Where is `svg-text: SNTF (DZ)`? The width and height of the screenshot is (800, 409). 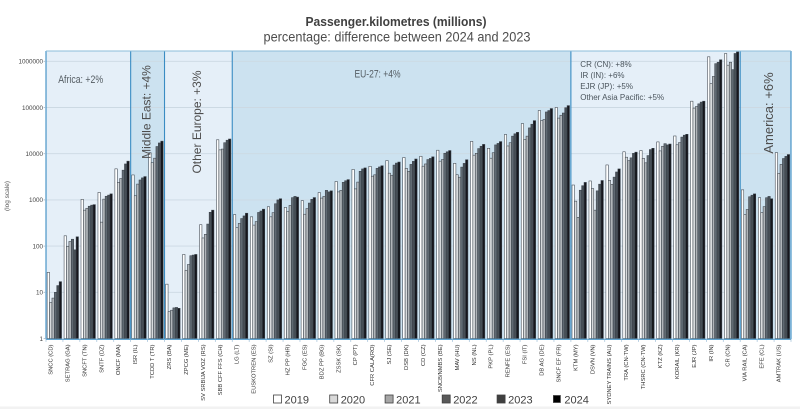
svg-text: SNTF (DZ) is located at coordinates (102, 358).